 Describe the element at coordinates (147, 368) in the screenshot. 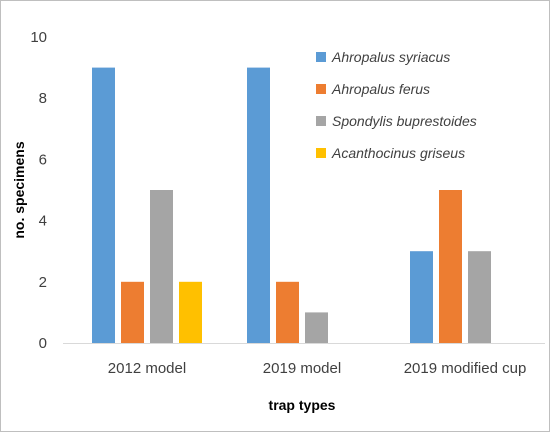

I see `x-tick-label: 2012 model` at that location.